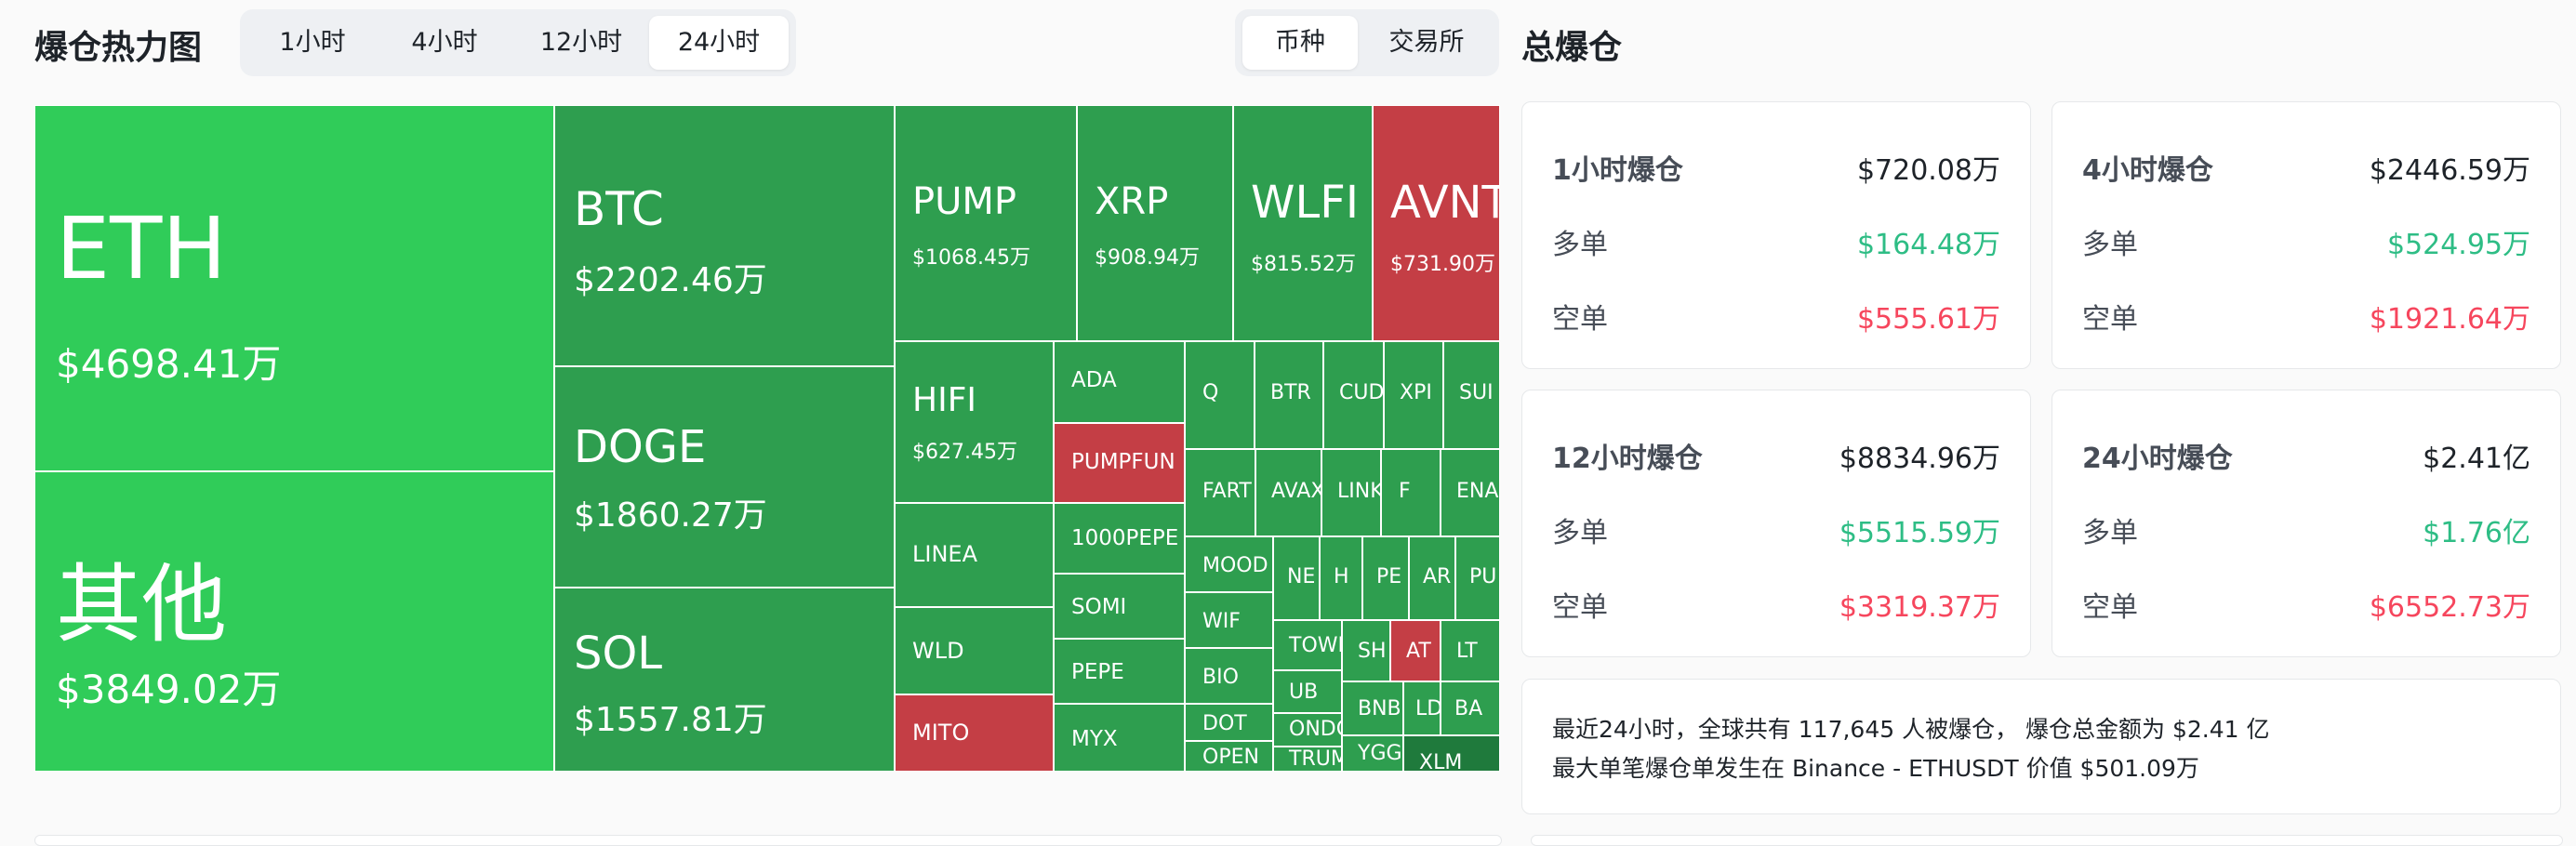  Describe the element at coordinates (1617, 170) in the screenshot. I see `card-label: 1小时爆仓` at that location.